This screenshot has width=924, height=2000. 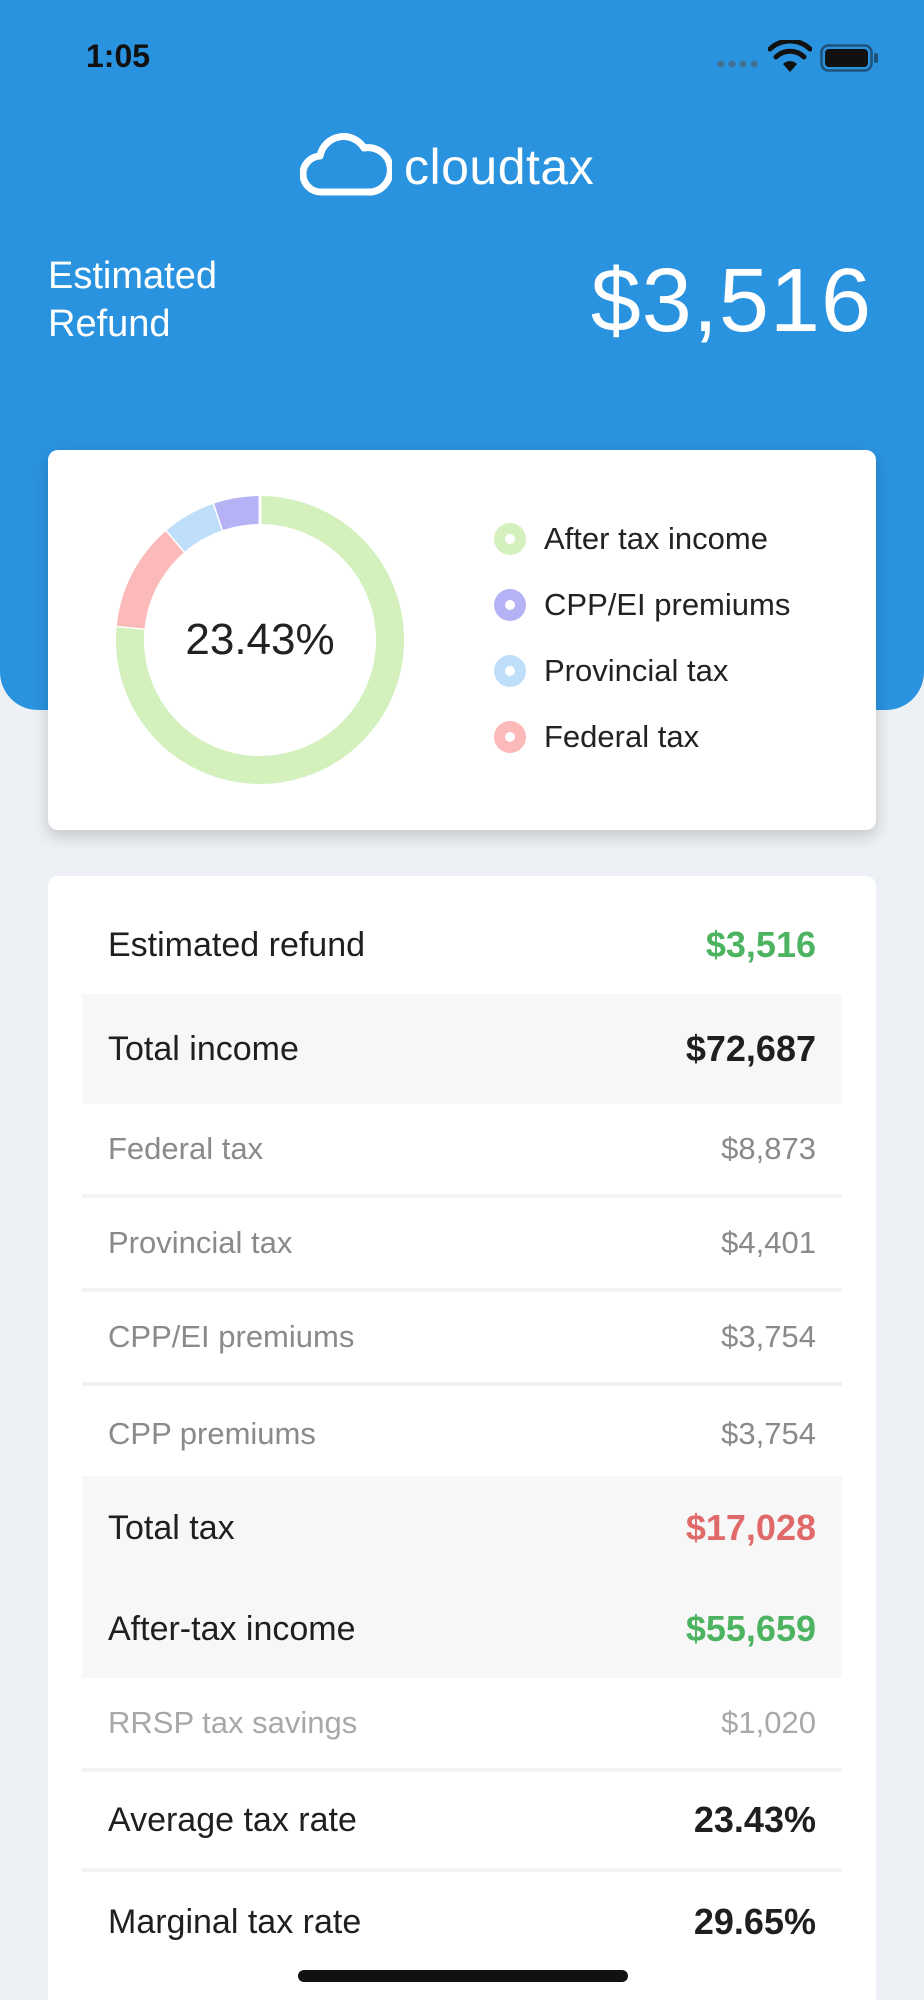 I want to click on legend-item: Provincial tax, so click(x=674, y=671).